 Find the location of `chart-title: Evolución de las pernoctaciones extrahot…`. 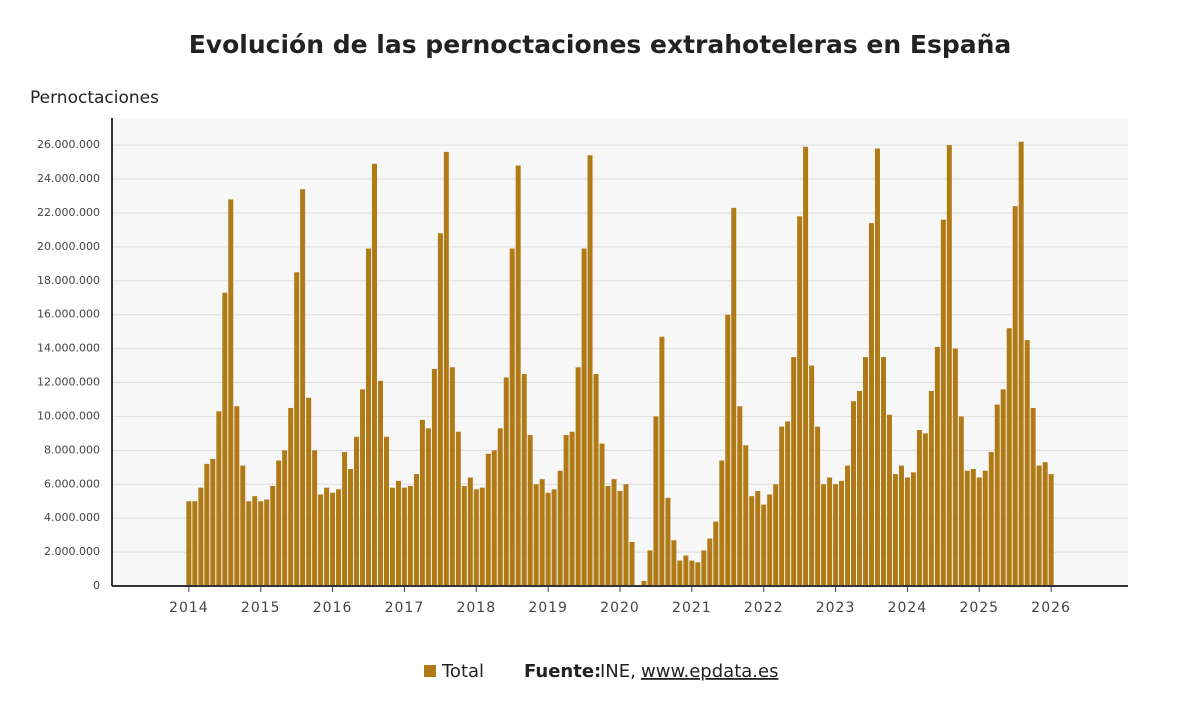

chart-title: Evolución de las pernoctaciones extrahot… is located at coordinates (600, 44).